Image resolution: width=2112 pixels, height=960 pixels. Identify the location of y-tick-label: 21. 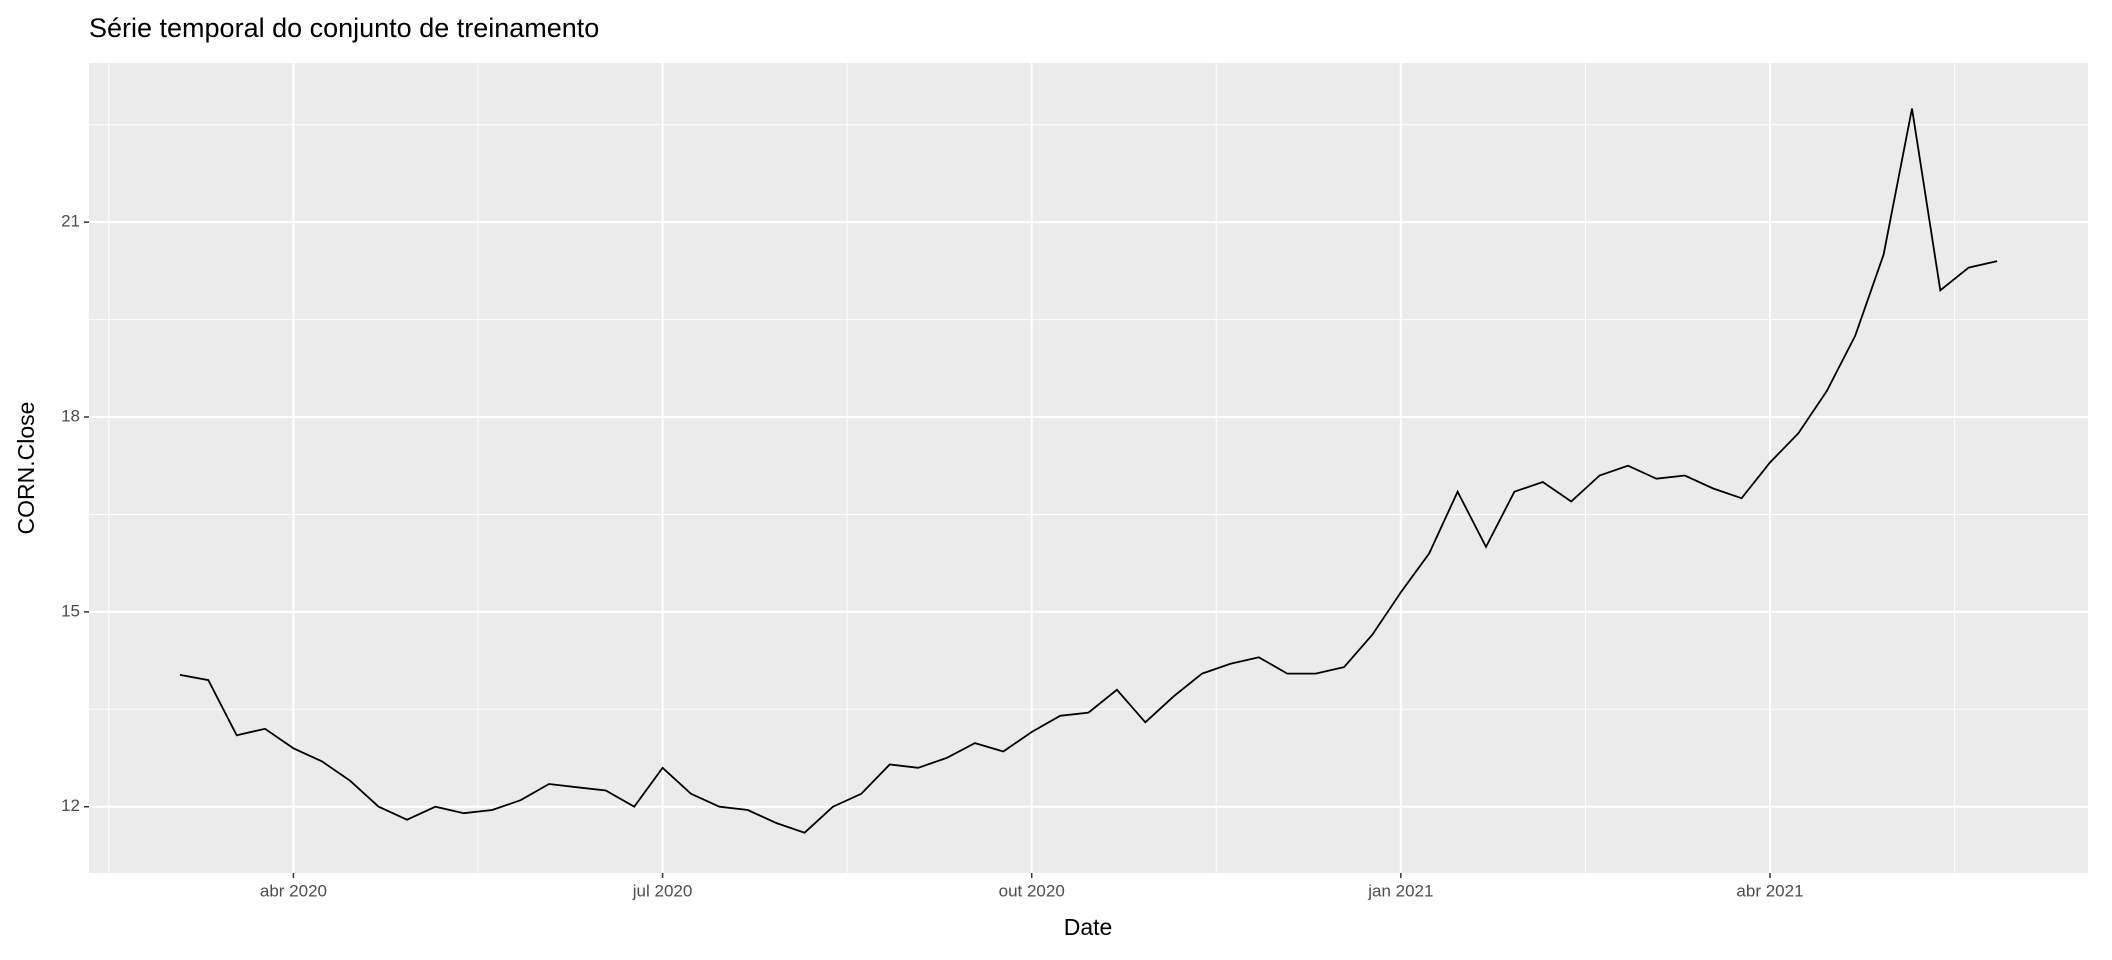
(70, 221).